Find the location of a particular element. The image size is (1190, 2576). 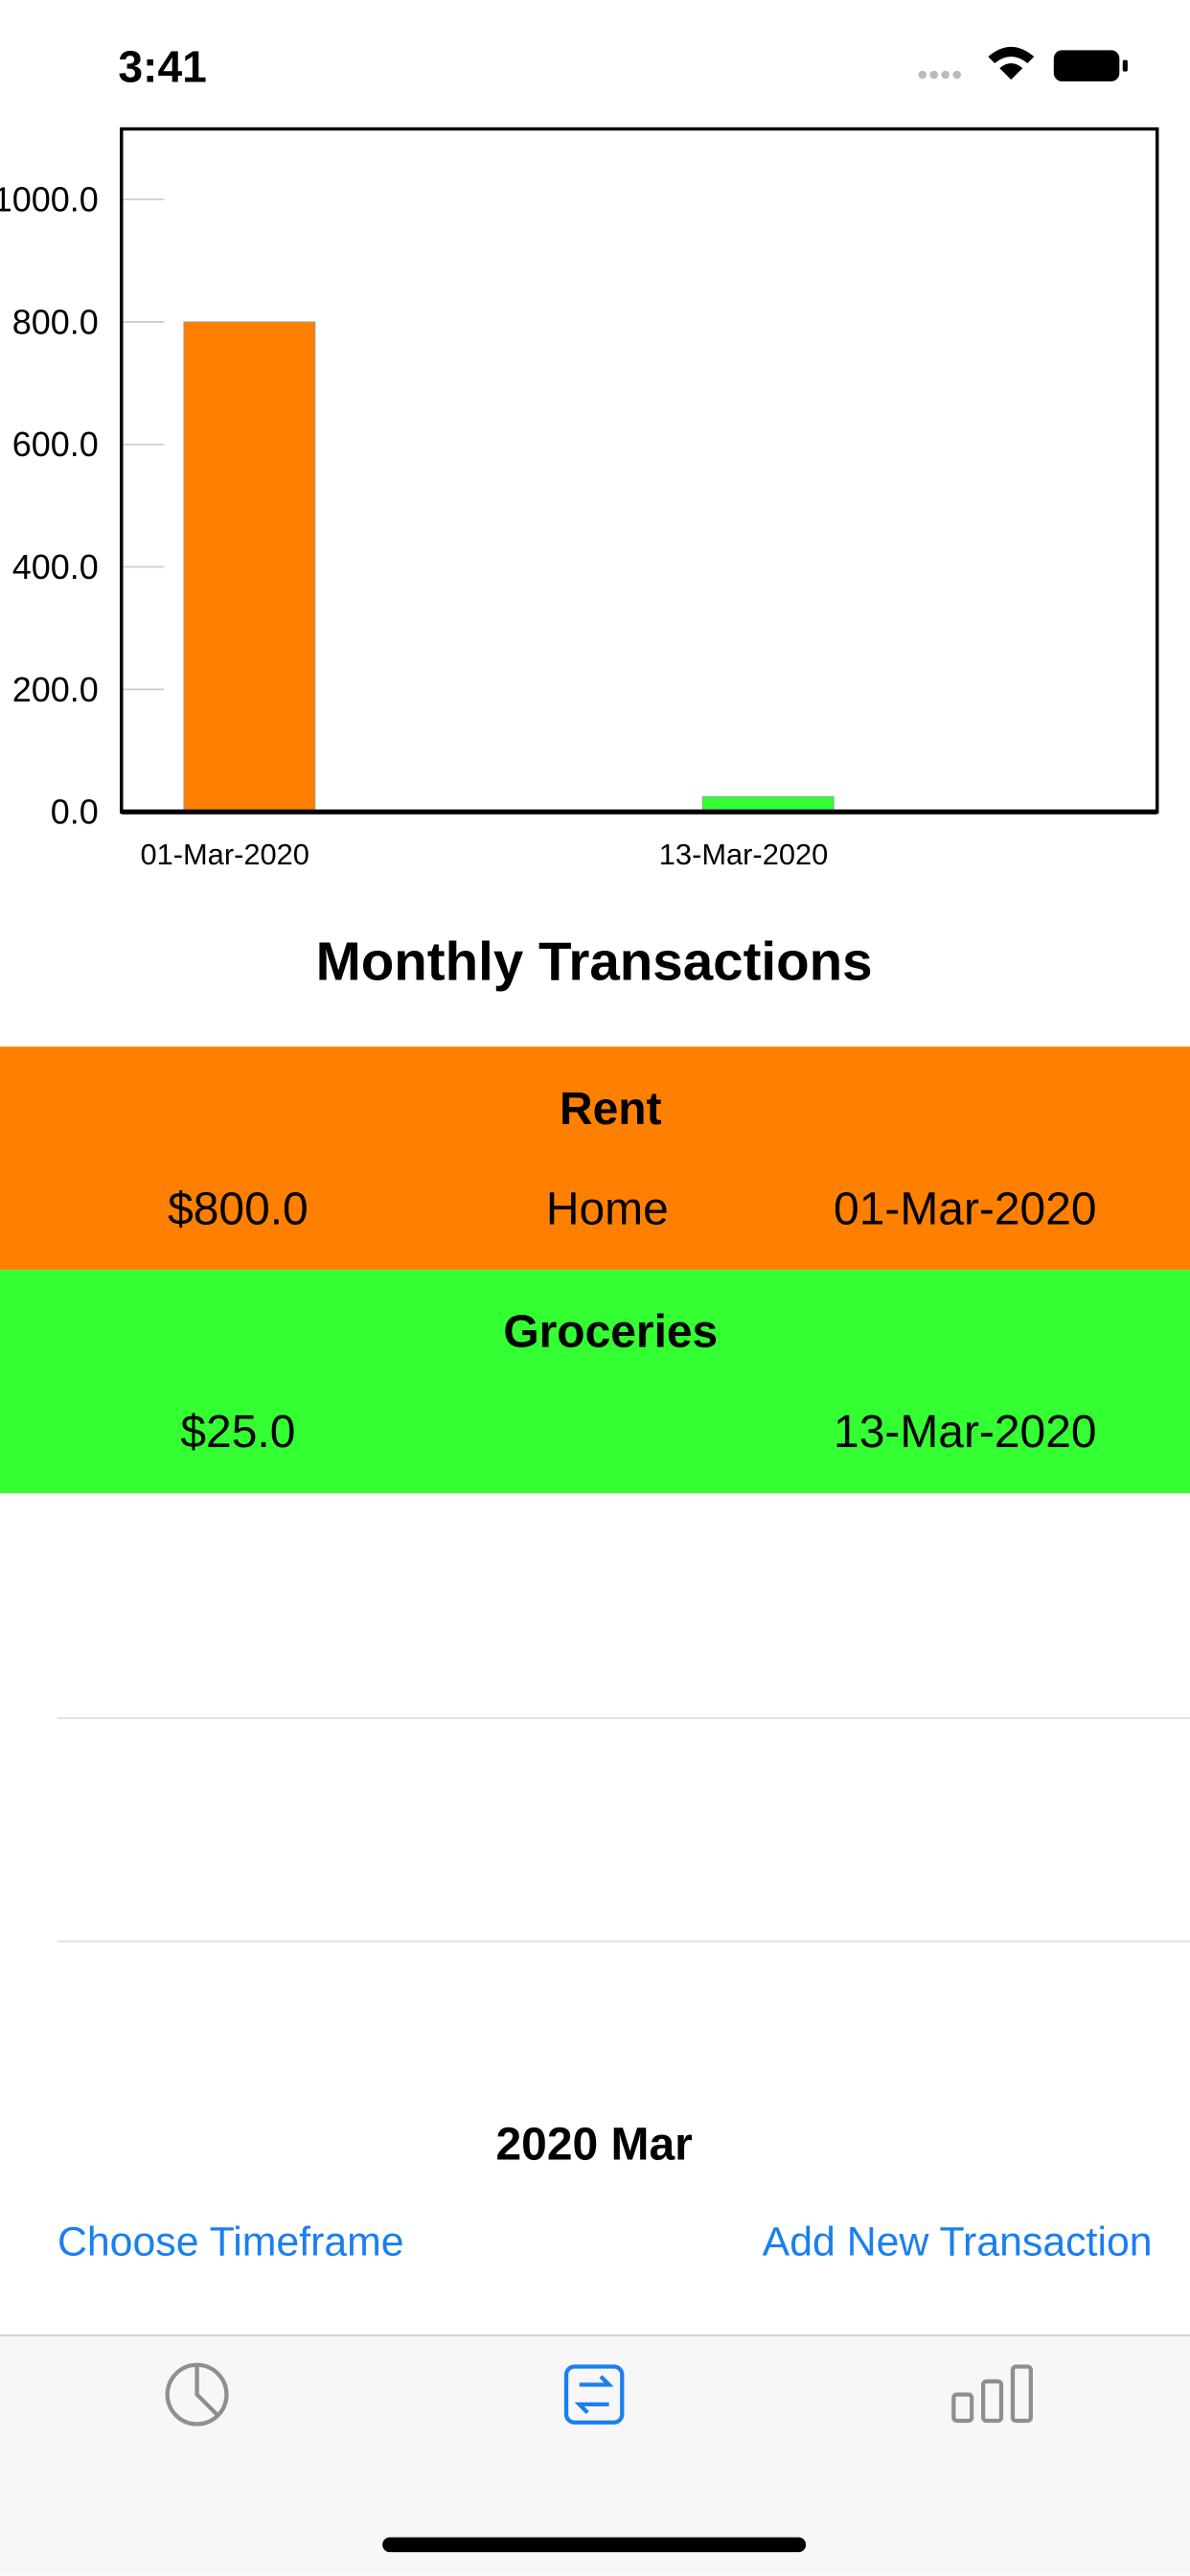

transaction-title: Rent is located at coordinates (611, 1109).